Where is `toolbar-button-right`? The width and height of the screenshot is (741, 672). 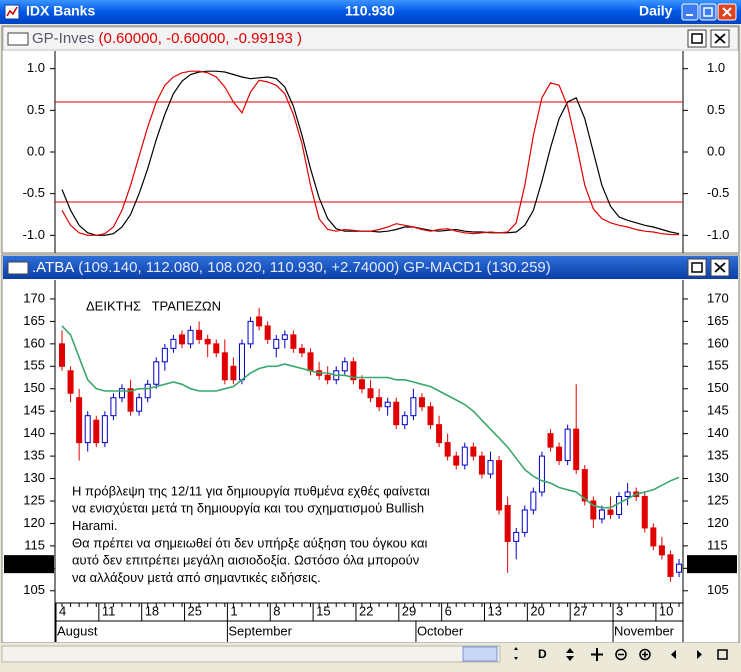 toolbar-button-right is located at coordinates (699, 654).